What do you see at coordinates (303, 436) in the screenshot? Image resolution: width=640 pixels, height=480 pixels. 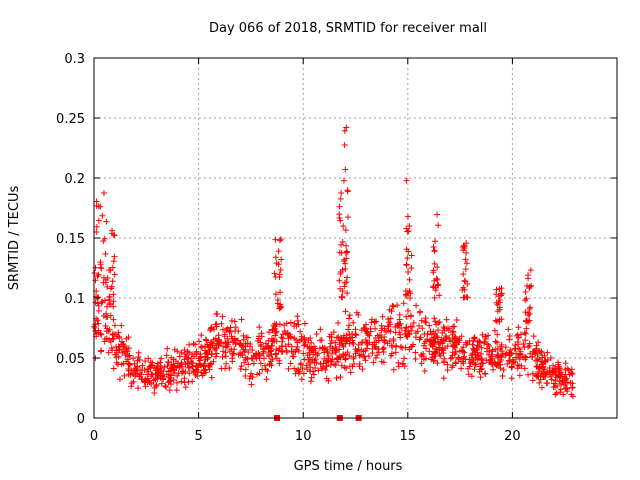 I see `x-tick-label: 10` at bounding box center [303, 436].